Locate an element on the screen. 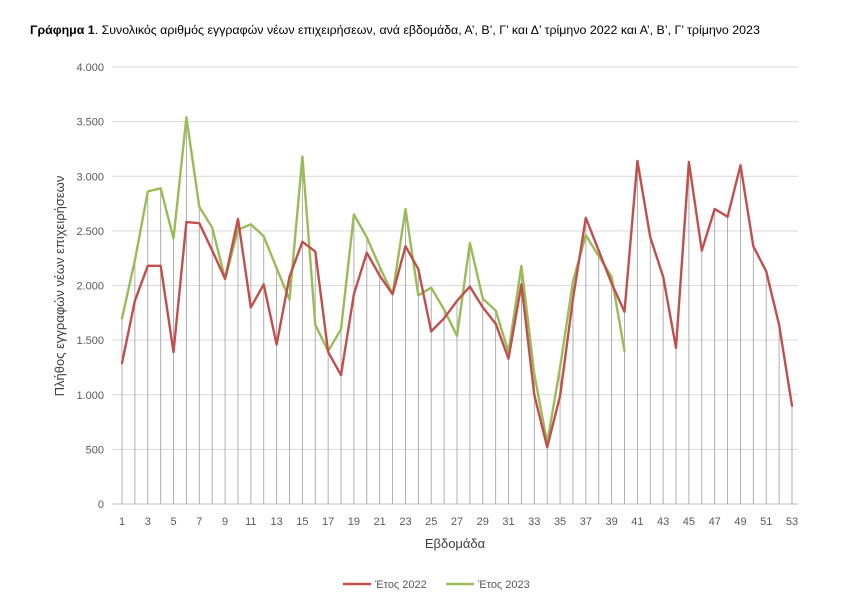 The height and width of the screenshot is (605, 850). x-tick-label: 49 is located at coordinates (740, 522).